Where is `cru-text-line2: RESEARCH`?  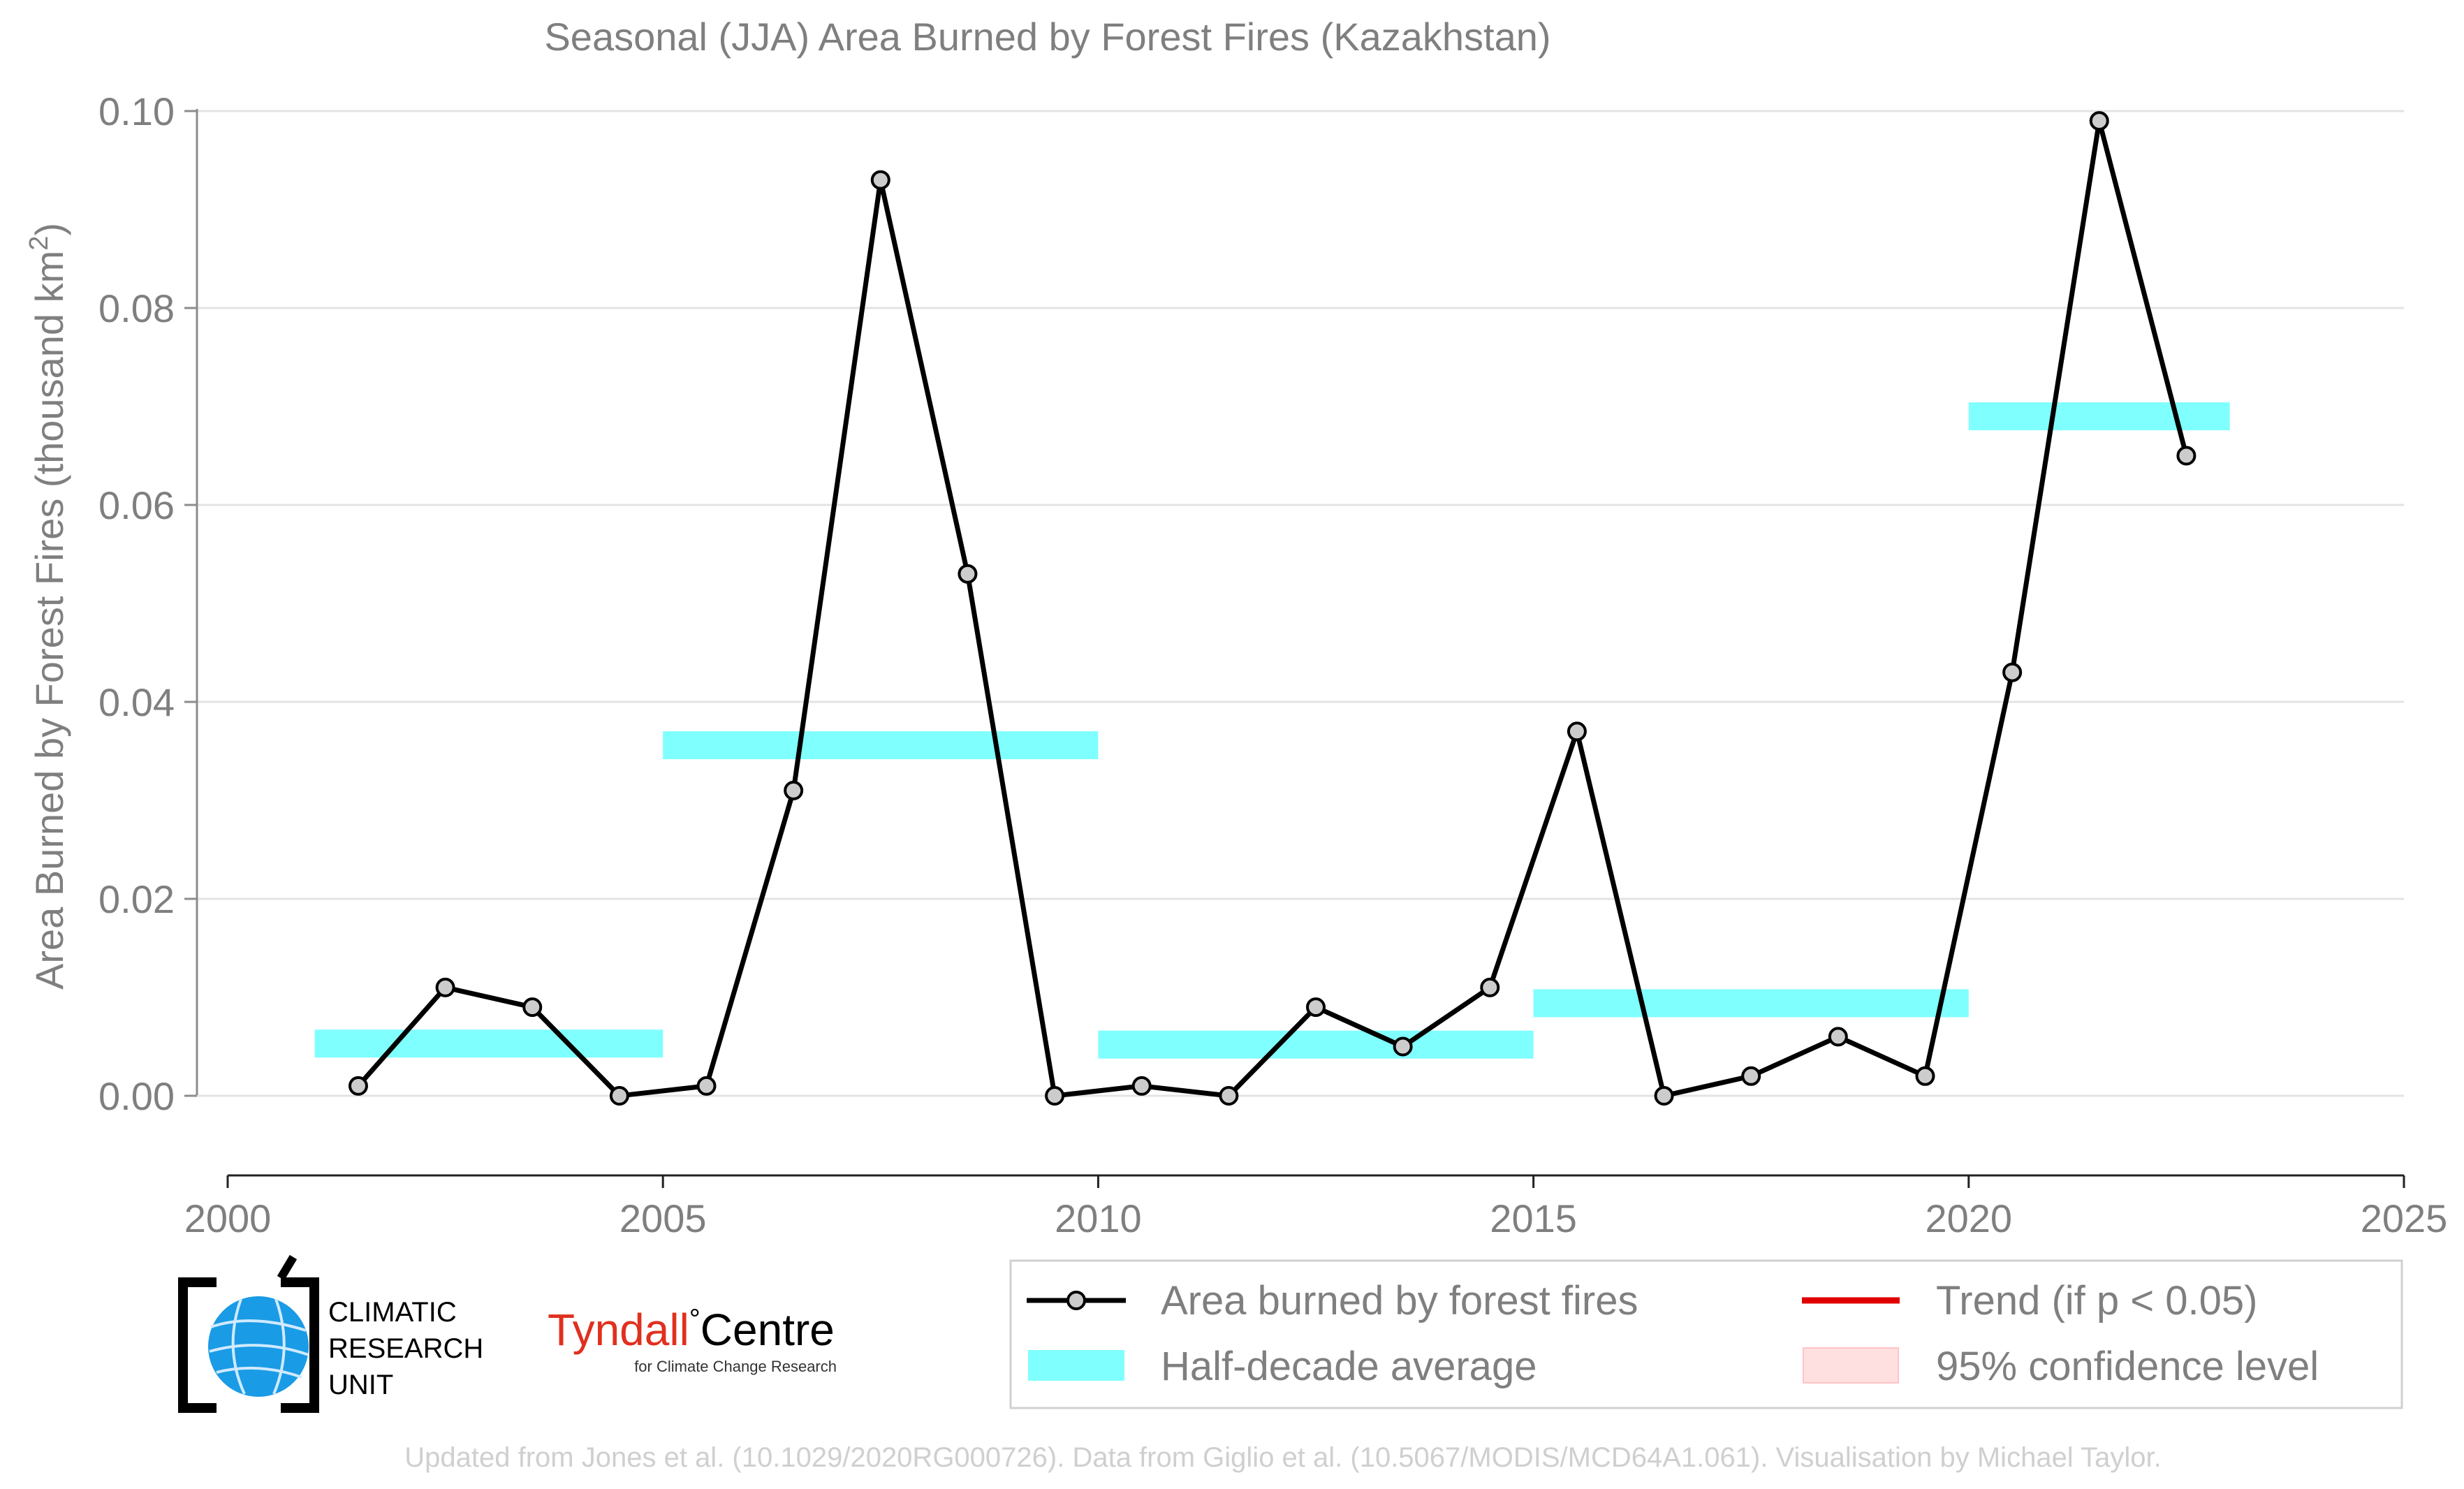
cru-text-line2: RESEARCH is located at coordinates (405, 1348).